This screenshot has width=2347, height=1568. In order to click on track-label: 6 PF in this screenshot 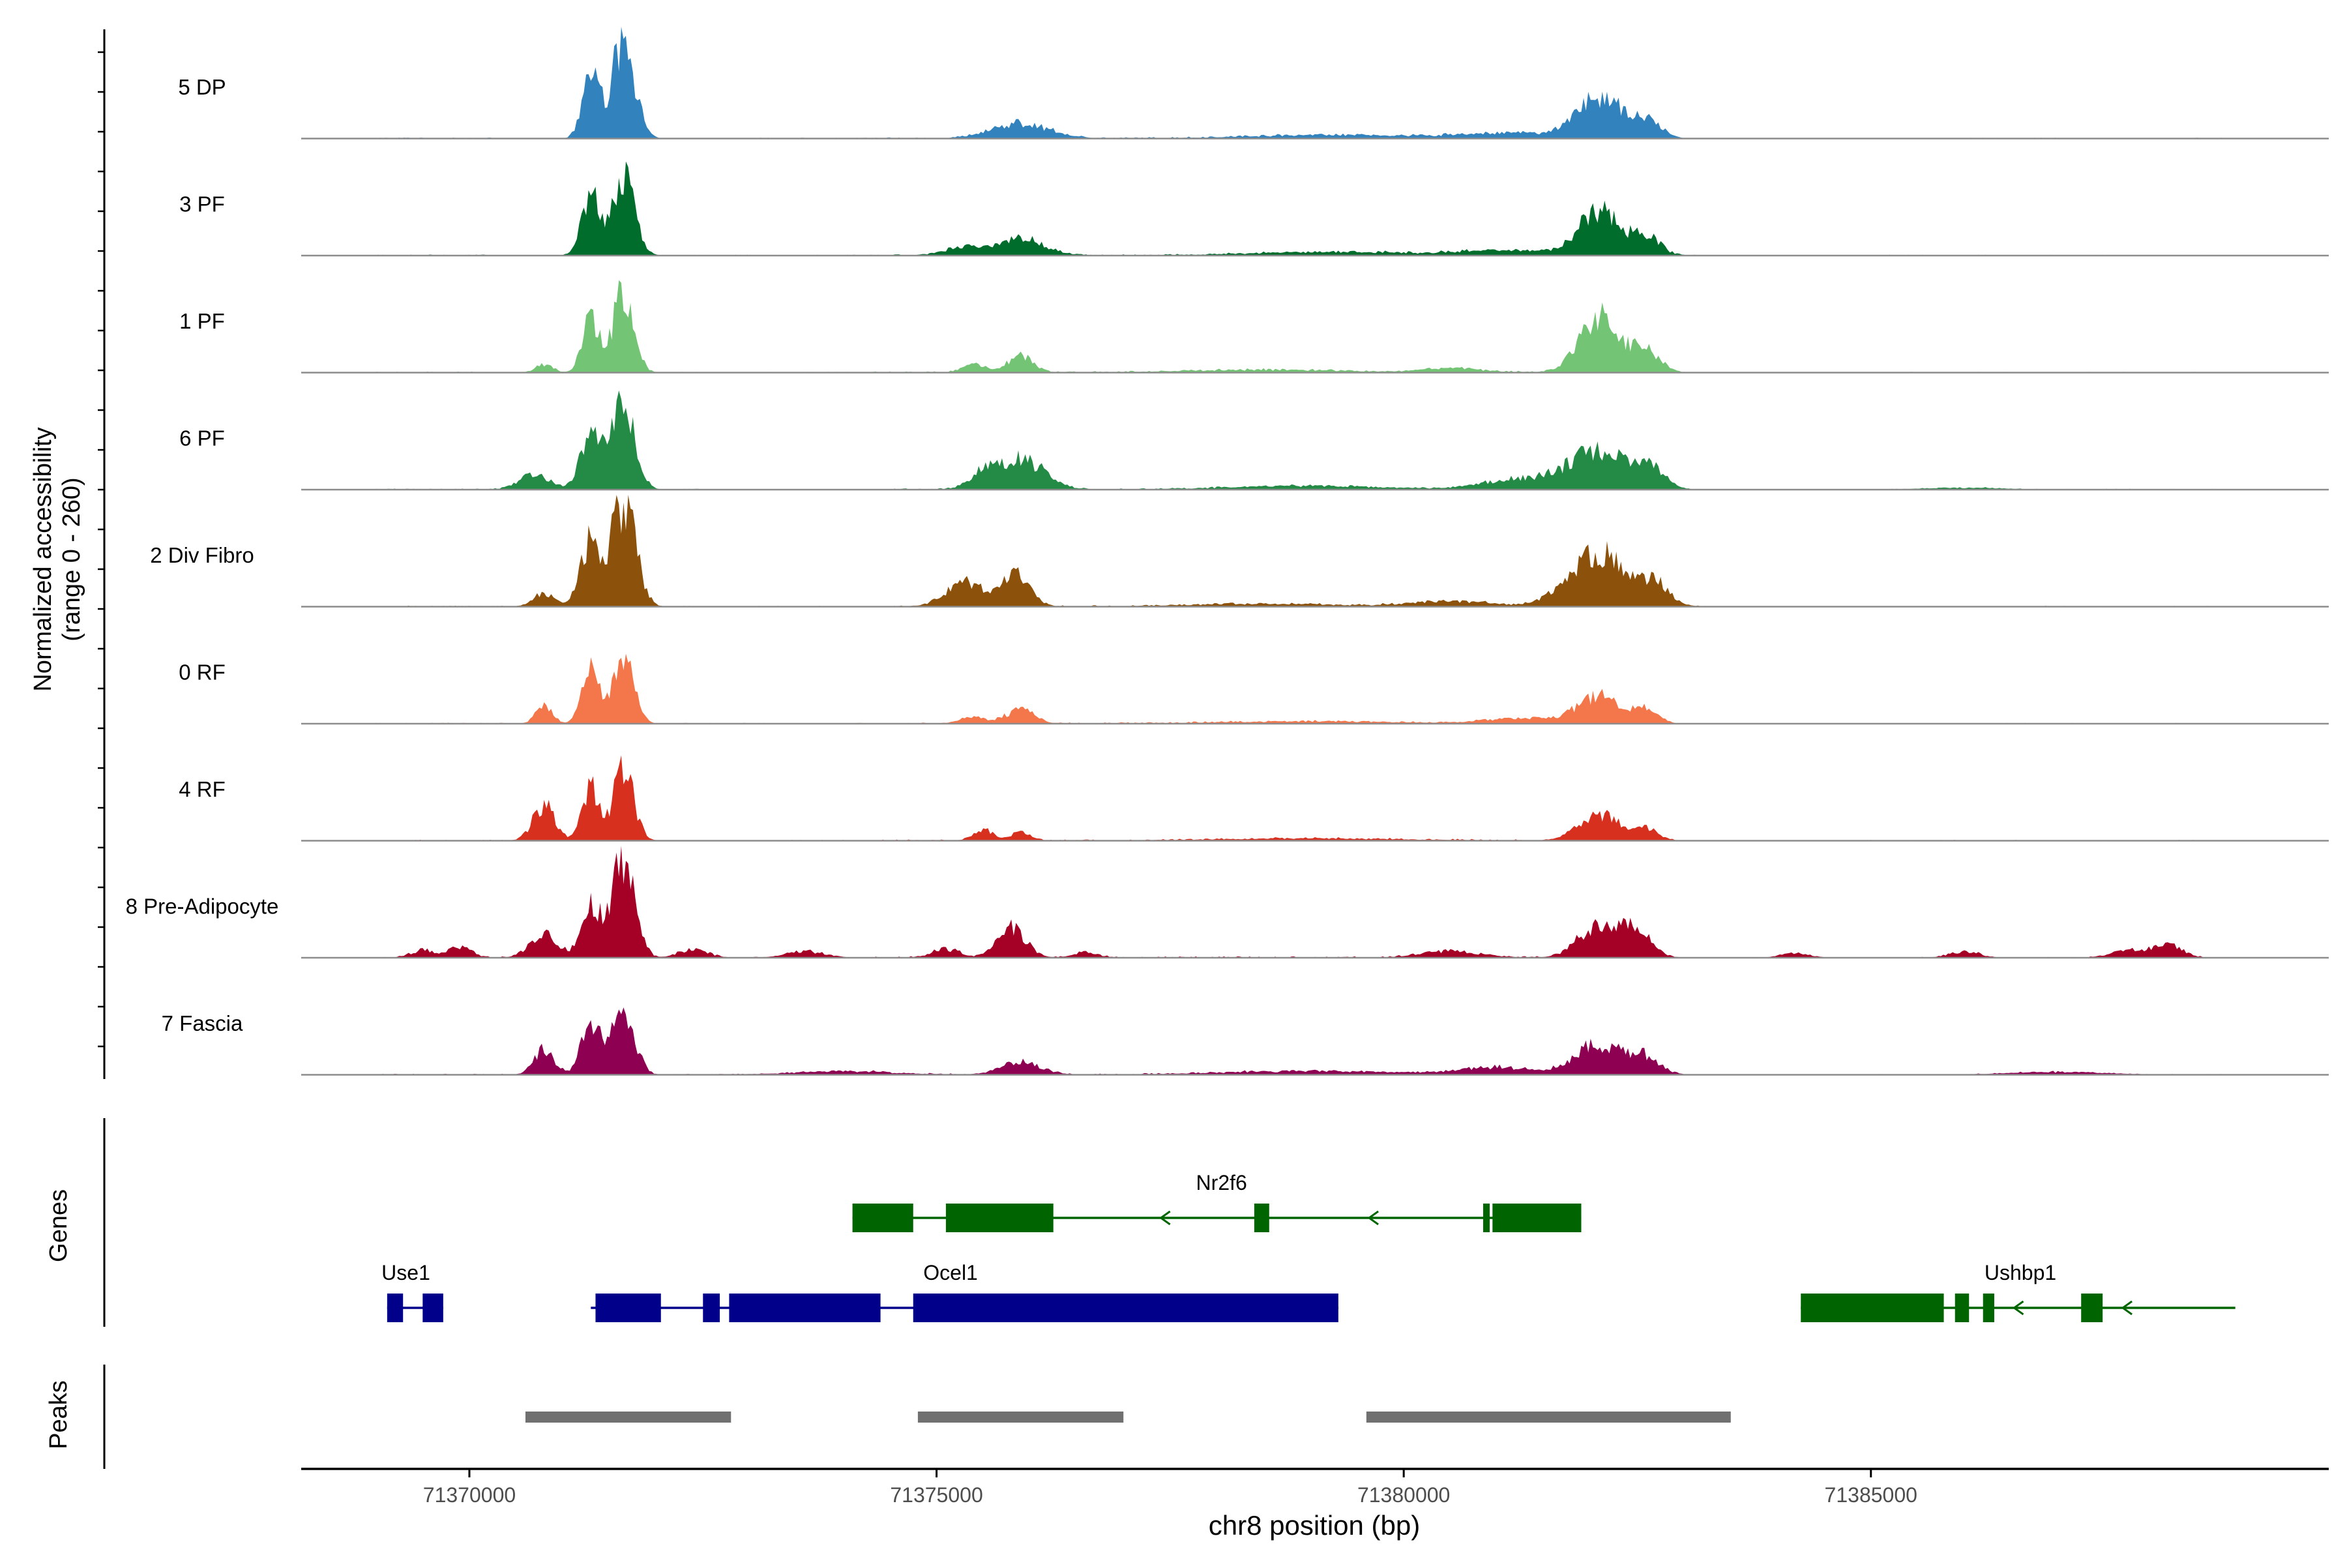, I will do `click(202, 439)`.